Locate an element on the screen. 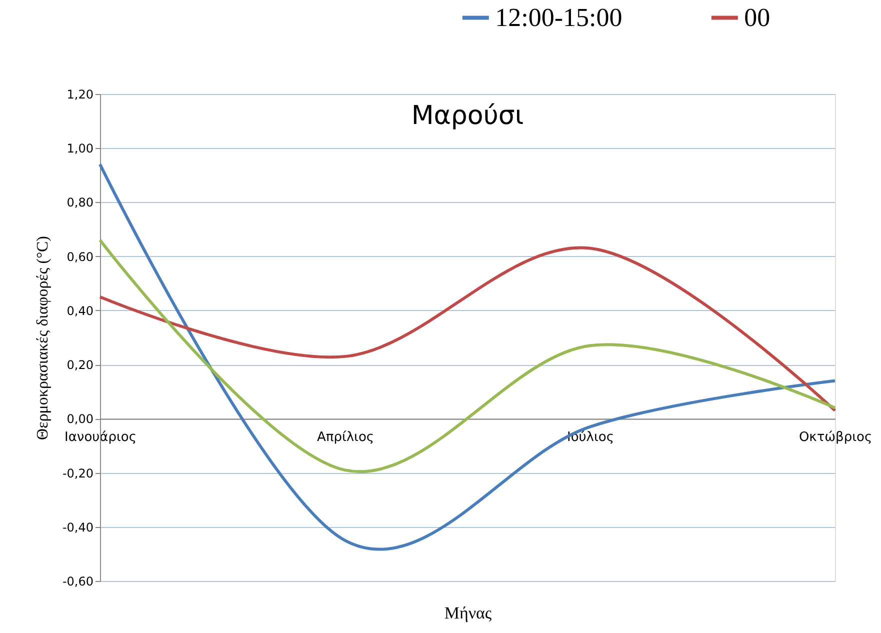  y-tick-label: -0,20 is located at coordinates (78, 473).